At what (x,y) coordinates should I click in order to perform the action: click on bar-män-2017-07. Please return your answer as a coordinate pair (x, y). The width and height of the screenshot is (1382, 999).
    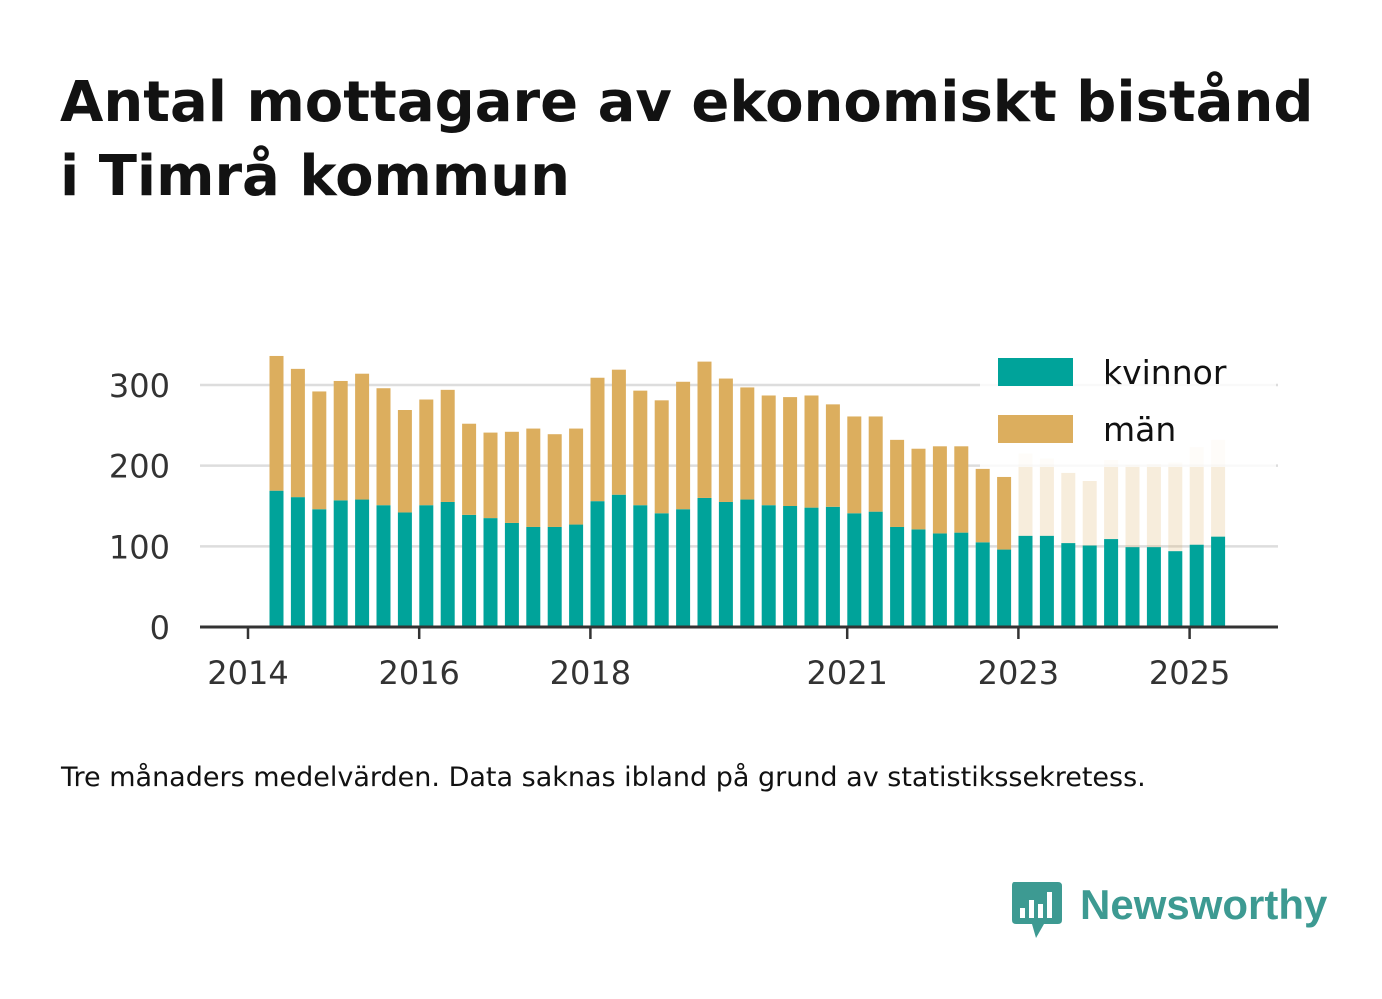
    Looking at the image, I should click on (554, 480).